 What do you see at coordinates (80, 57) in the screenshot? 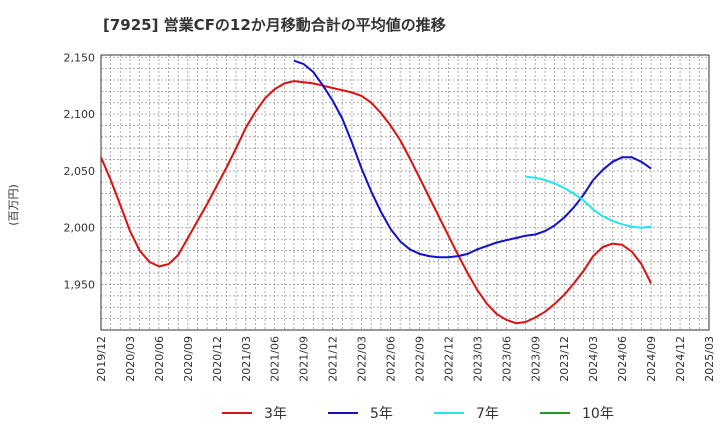
I see `y-tick-label: 2,150` at bounding box center [80, 57].